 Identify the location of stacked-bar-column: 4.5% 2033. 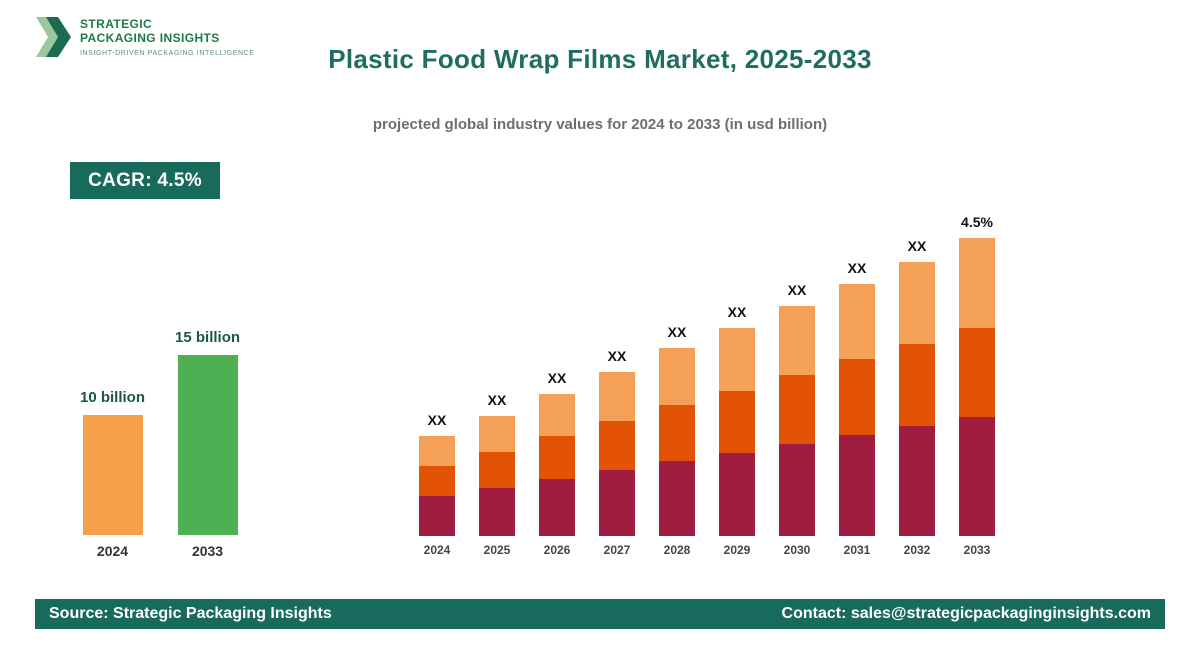
(977, 385).